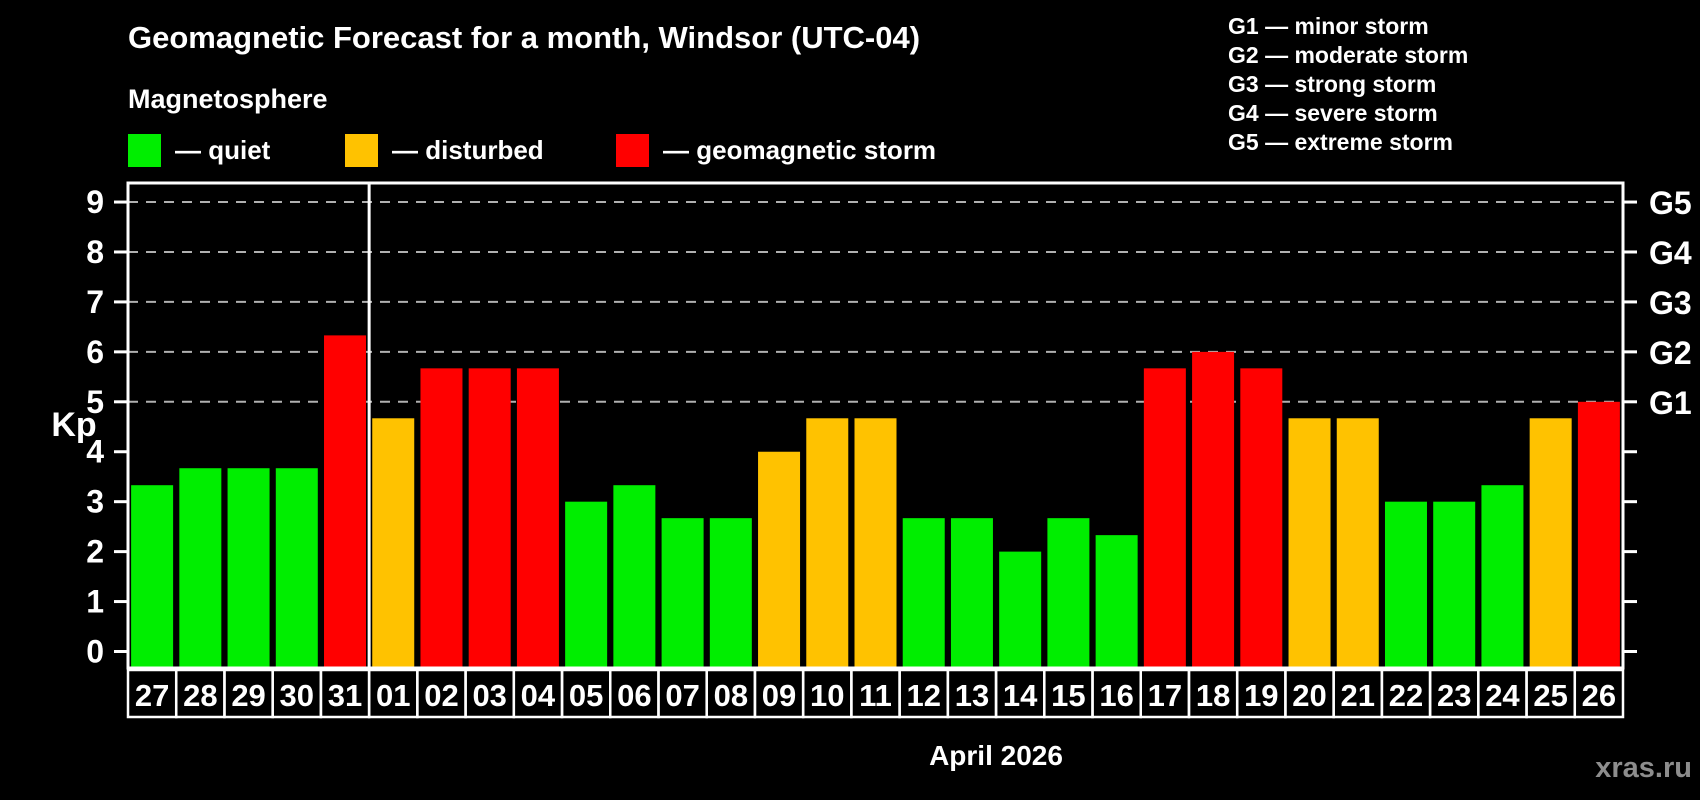 The width and height of the screenshot is (1700, 800). I want to click on y-tick-label-5: 5, so click(95, 402).